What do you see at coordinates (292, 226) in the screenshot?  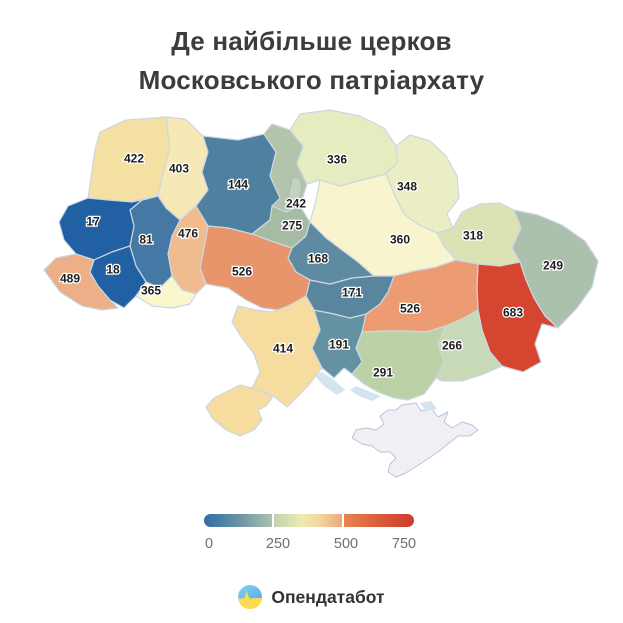 I see `region-value-label-kyiv-south: 275` at bounding box center [292, 226].